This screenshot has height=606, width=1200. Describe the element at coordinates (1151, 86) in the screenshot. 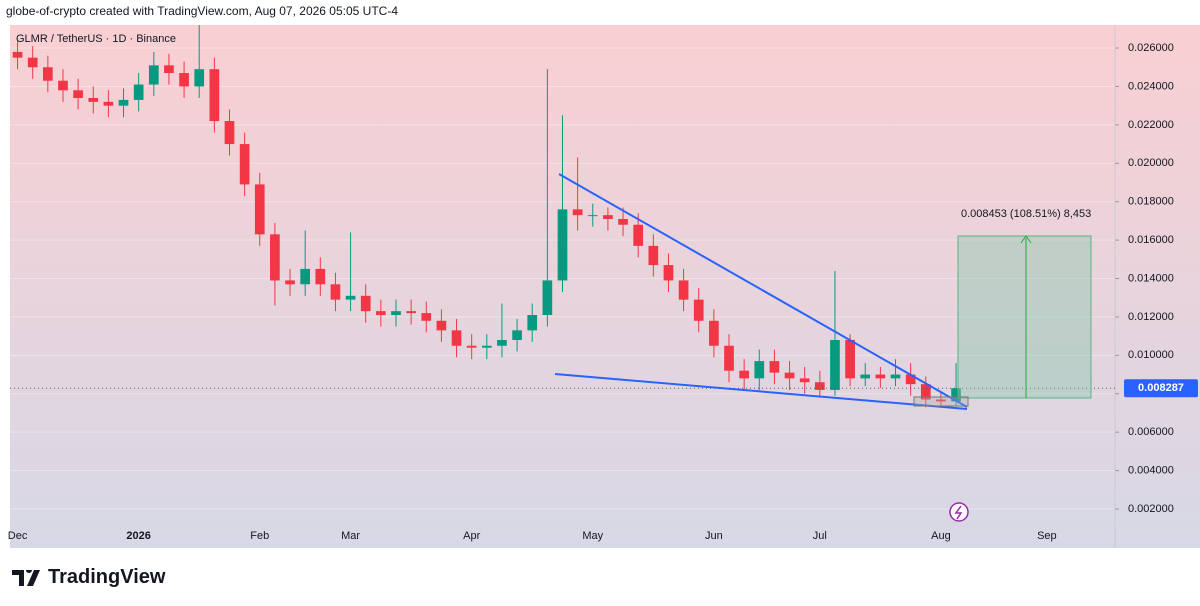

I see `y-tick-label: 0.024000` at that location.